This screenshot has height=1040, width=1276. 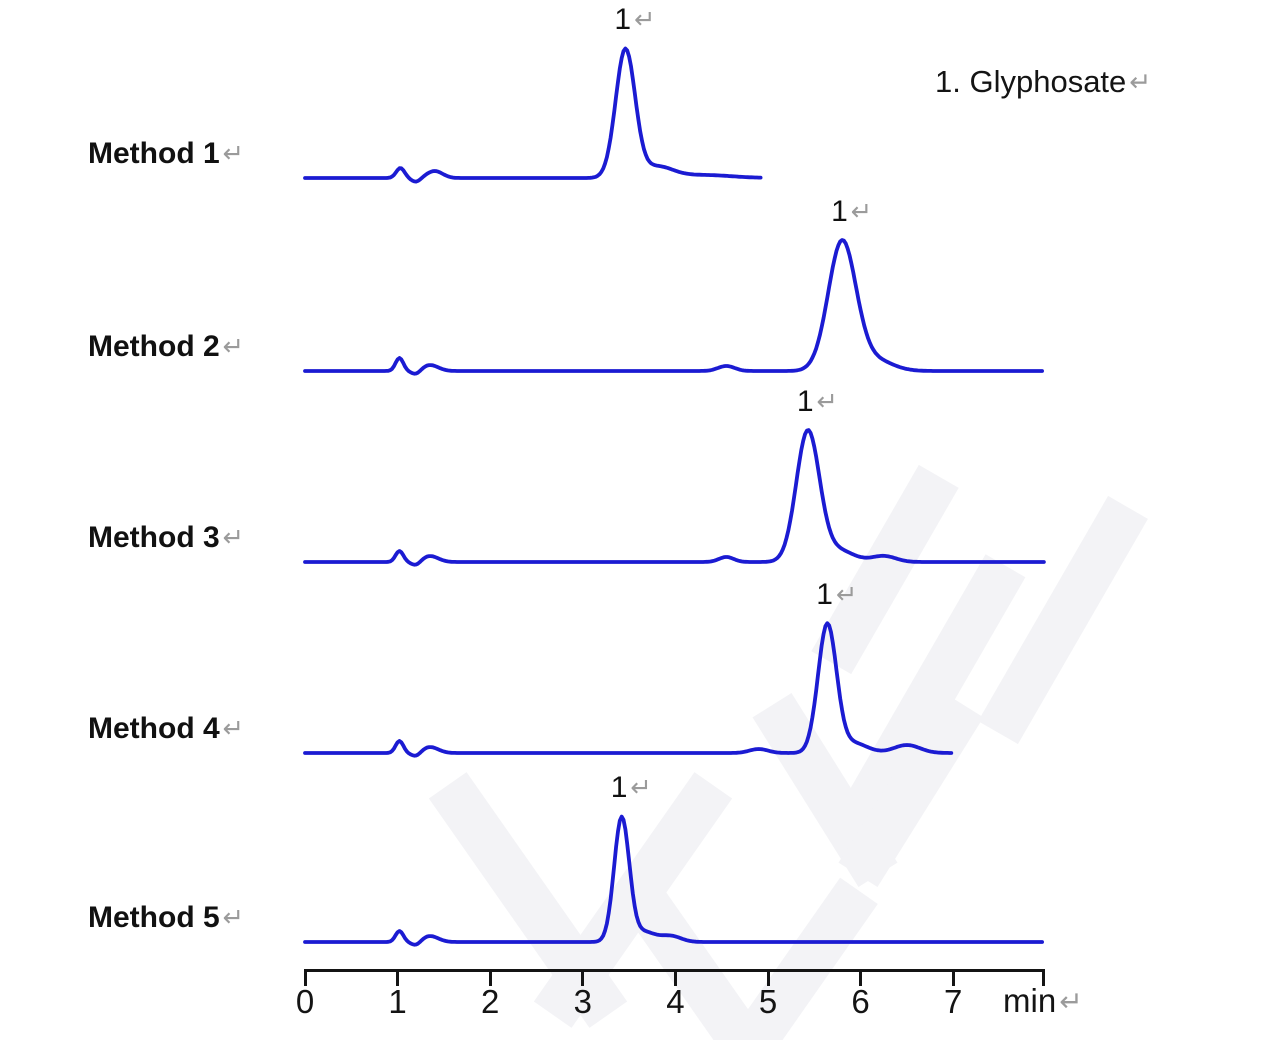 What do you see at coordinates (397, 1001) in the screenshot?
I see `axis-tick-label-1: 1` at bounding box center [397, 1001].